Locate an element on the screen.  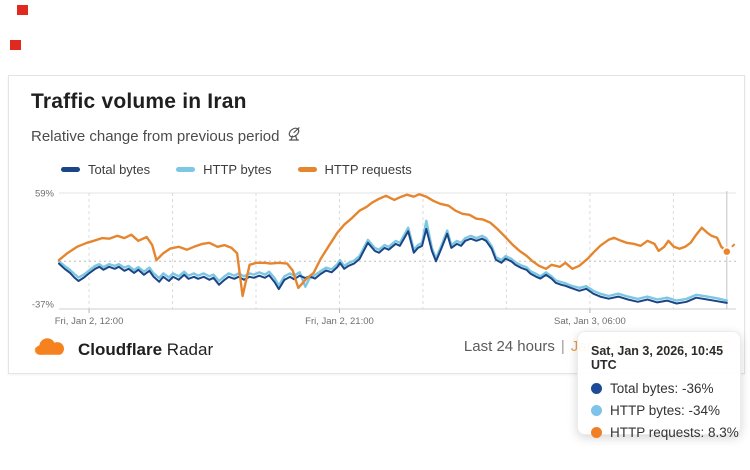
tooltip-row-text: Total bytes: -36% is located at coordinates (662, 388).